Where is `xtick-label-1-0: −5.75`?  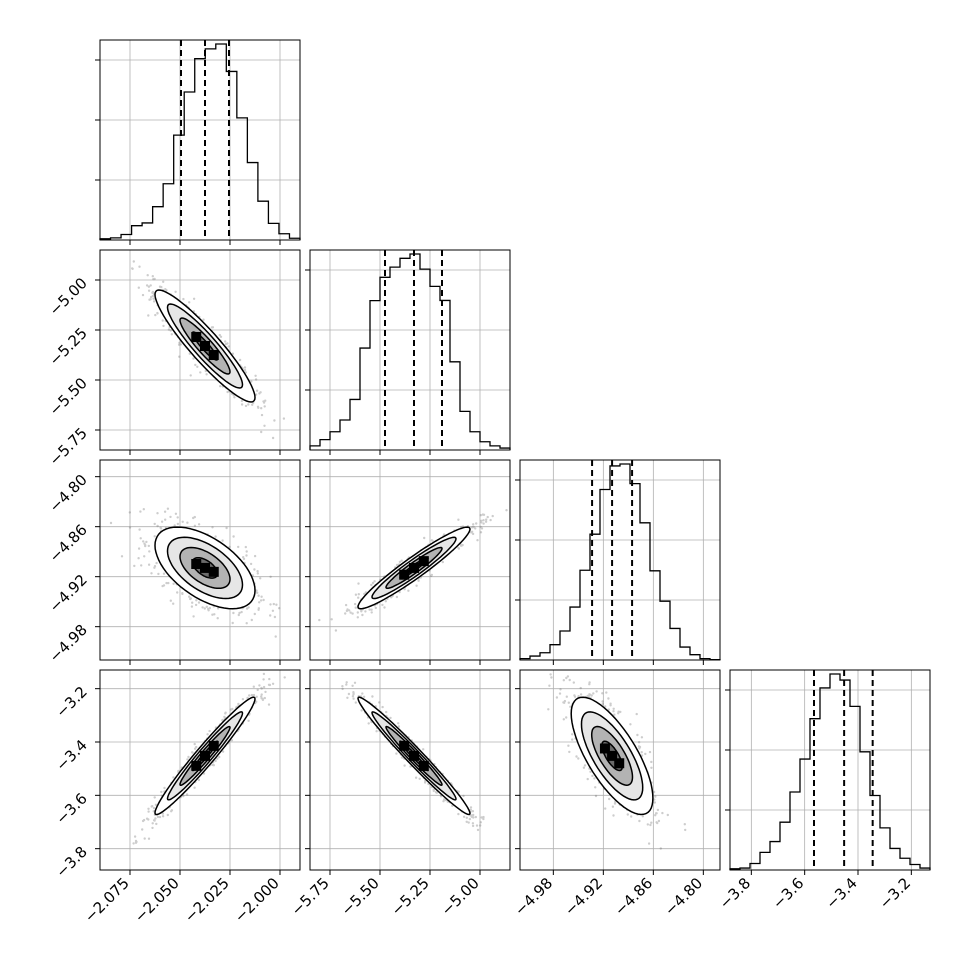 xtick-label-1-0: −5.75 is located at coordinates (310, 896).